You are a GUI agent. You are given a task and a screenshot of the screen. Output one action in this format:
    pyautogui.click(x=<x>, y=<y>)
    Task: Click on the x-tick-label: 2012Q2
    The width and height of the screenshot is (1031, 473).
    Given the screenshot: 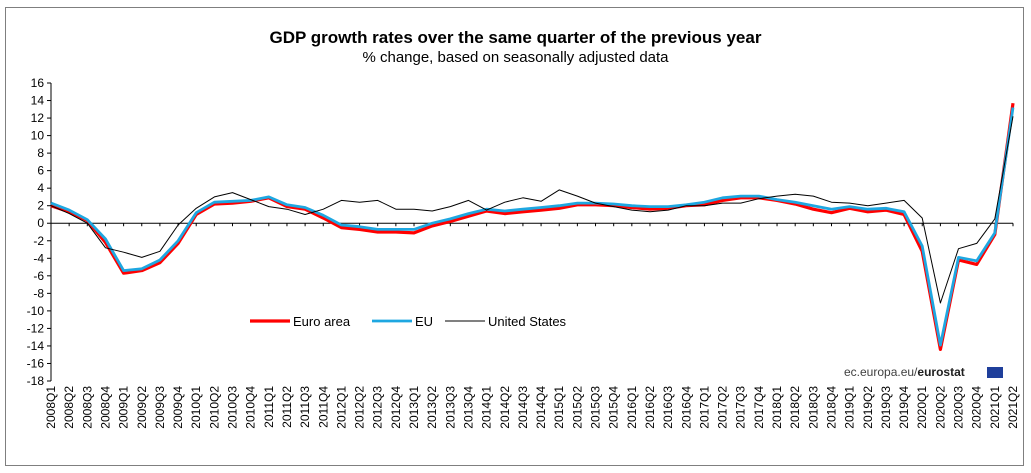 What is the action you would take?
    pyautogui.click(x=360, y=407)
    